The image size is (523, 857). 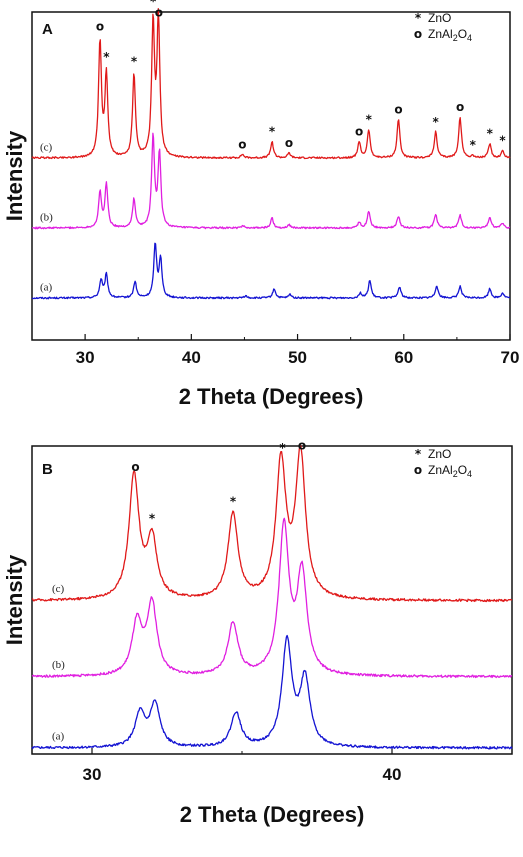 What do you see at coordinates (297, 357) in the screenshot?
I see `x-tick-label: 50` at bounding box center [297, 357].